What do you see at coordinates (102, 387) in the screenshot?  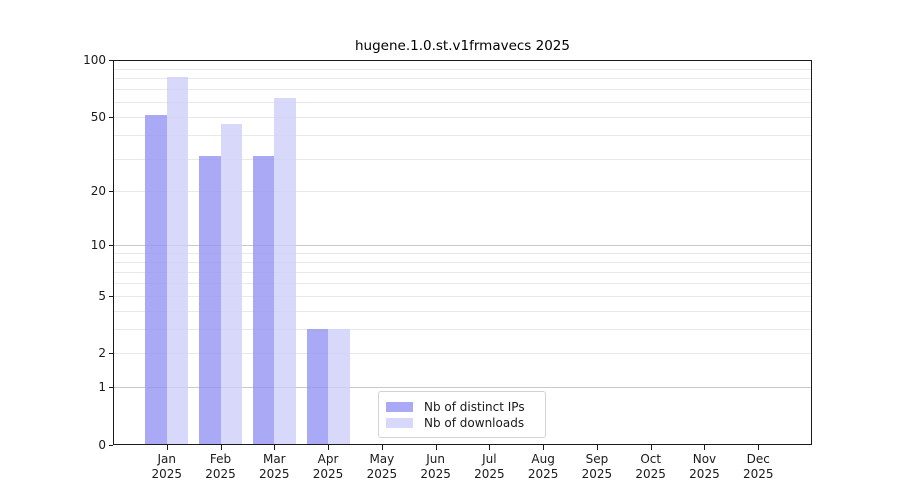 I see `y-tick-label-1: 1` at bounding box center [102, 387].